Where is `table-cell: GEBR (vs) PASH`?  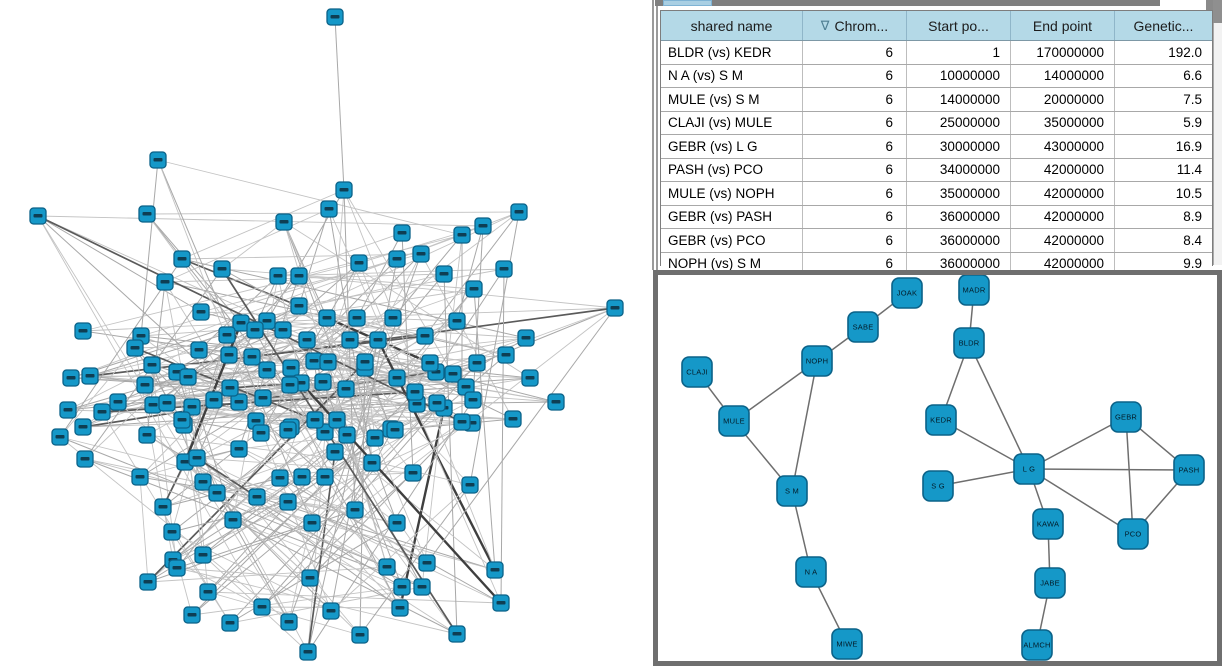 table-cell: GEBR (vs) PASH is located at coordinates (732, 216).